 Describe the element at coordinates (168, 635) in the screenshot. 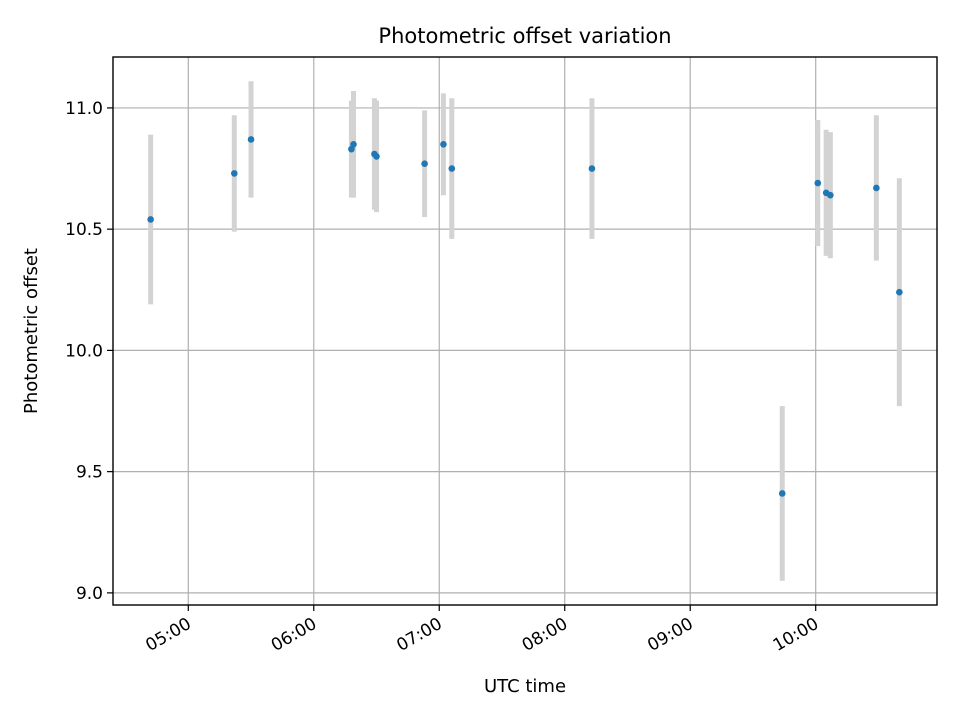

I see `x-tick-label: 05:00` at that location.